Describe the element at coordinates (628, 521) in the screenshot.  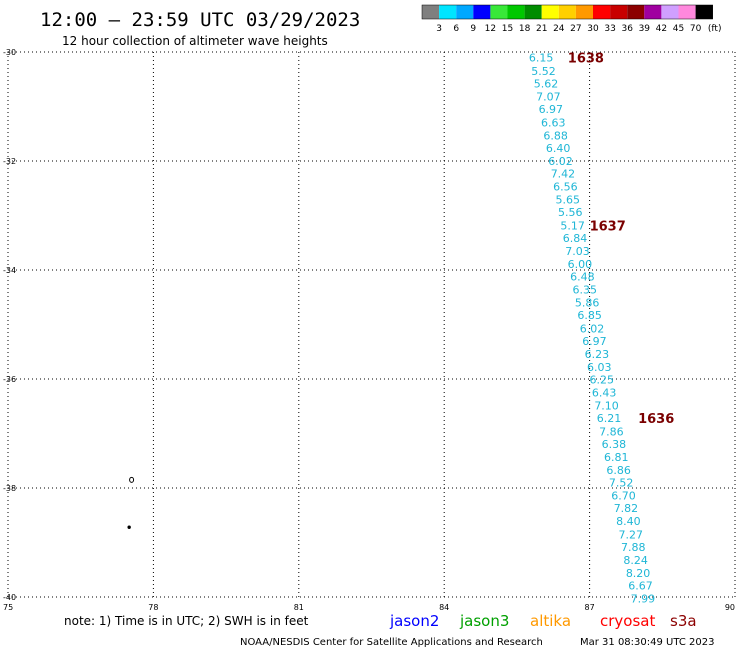
I see `wave-height-label: 8.40` at that location.